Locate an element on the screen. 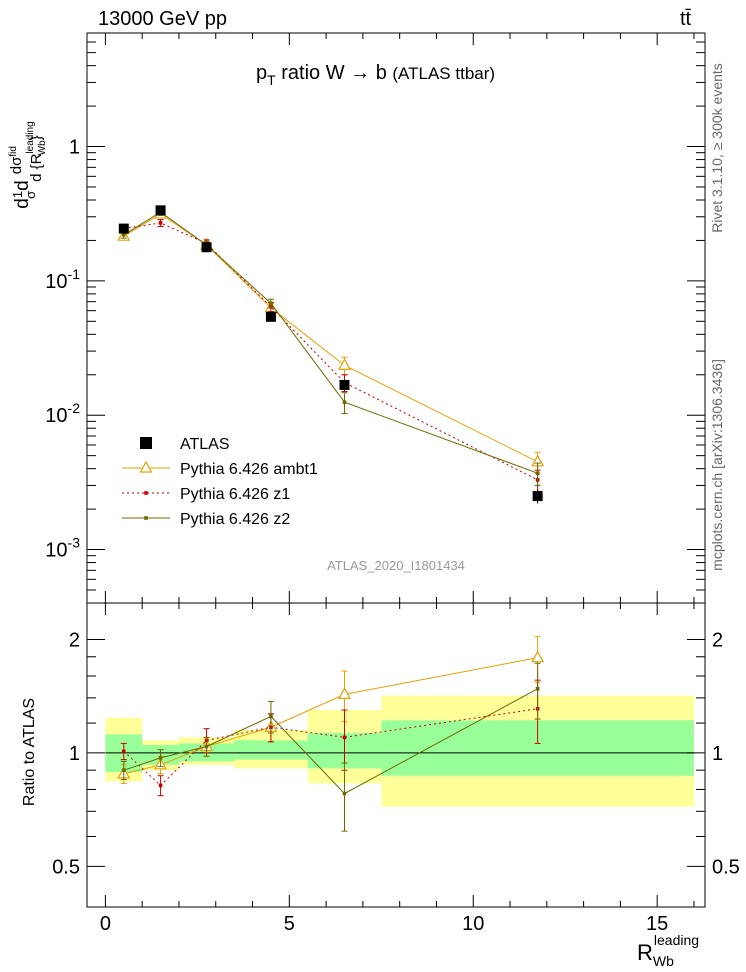  rivet-label-text: Rivet 3.1.10, ≥ 300k events is located at coordinates (717, 148).